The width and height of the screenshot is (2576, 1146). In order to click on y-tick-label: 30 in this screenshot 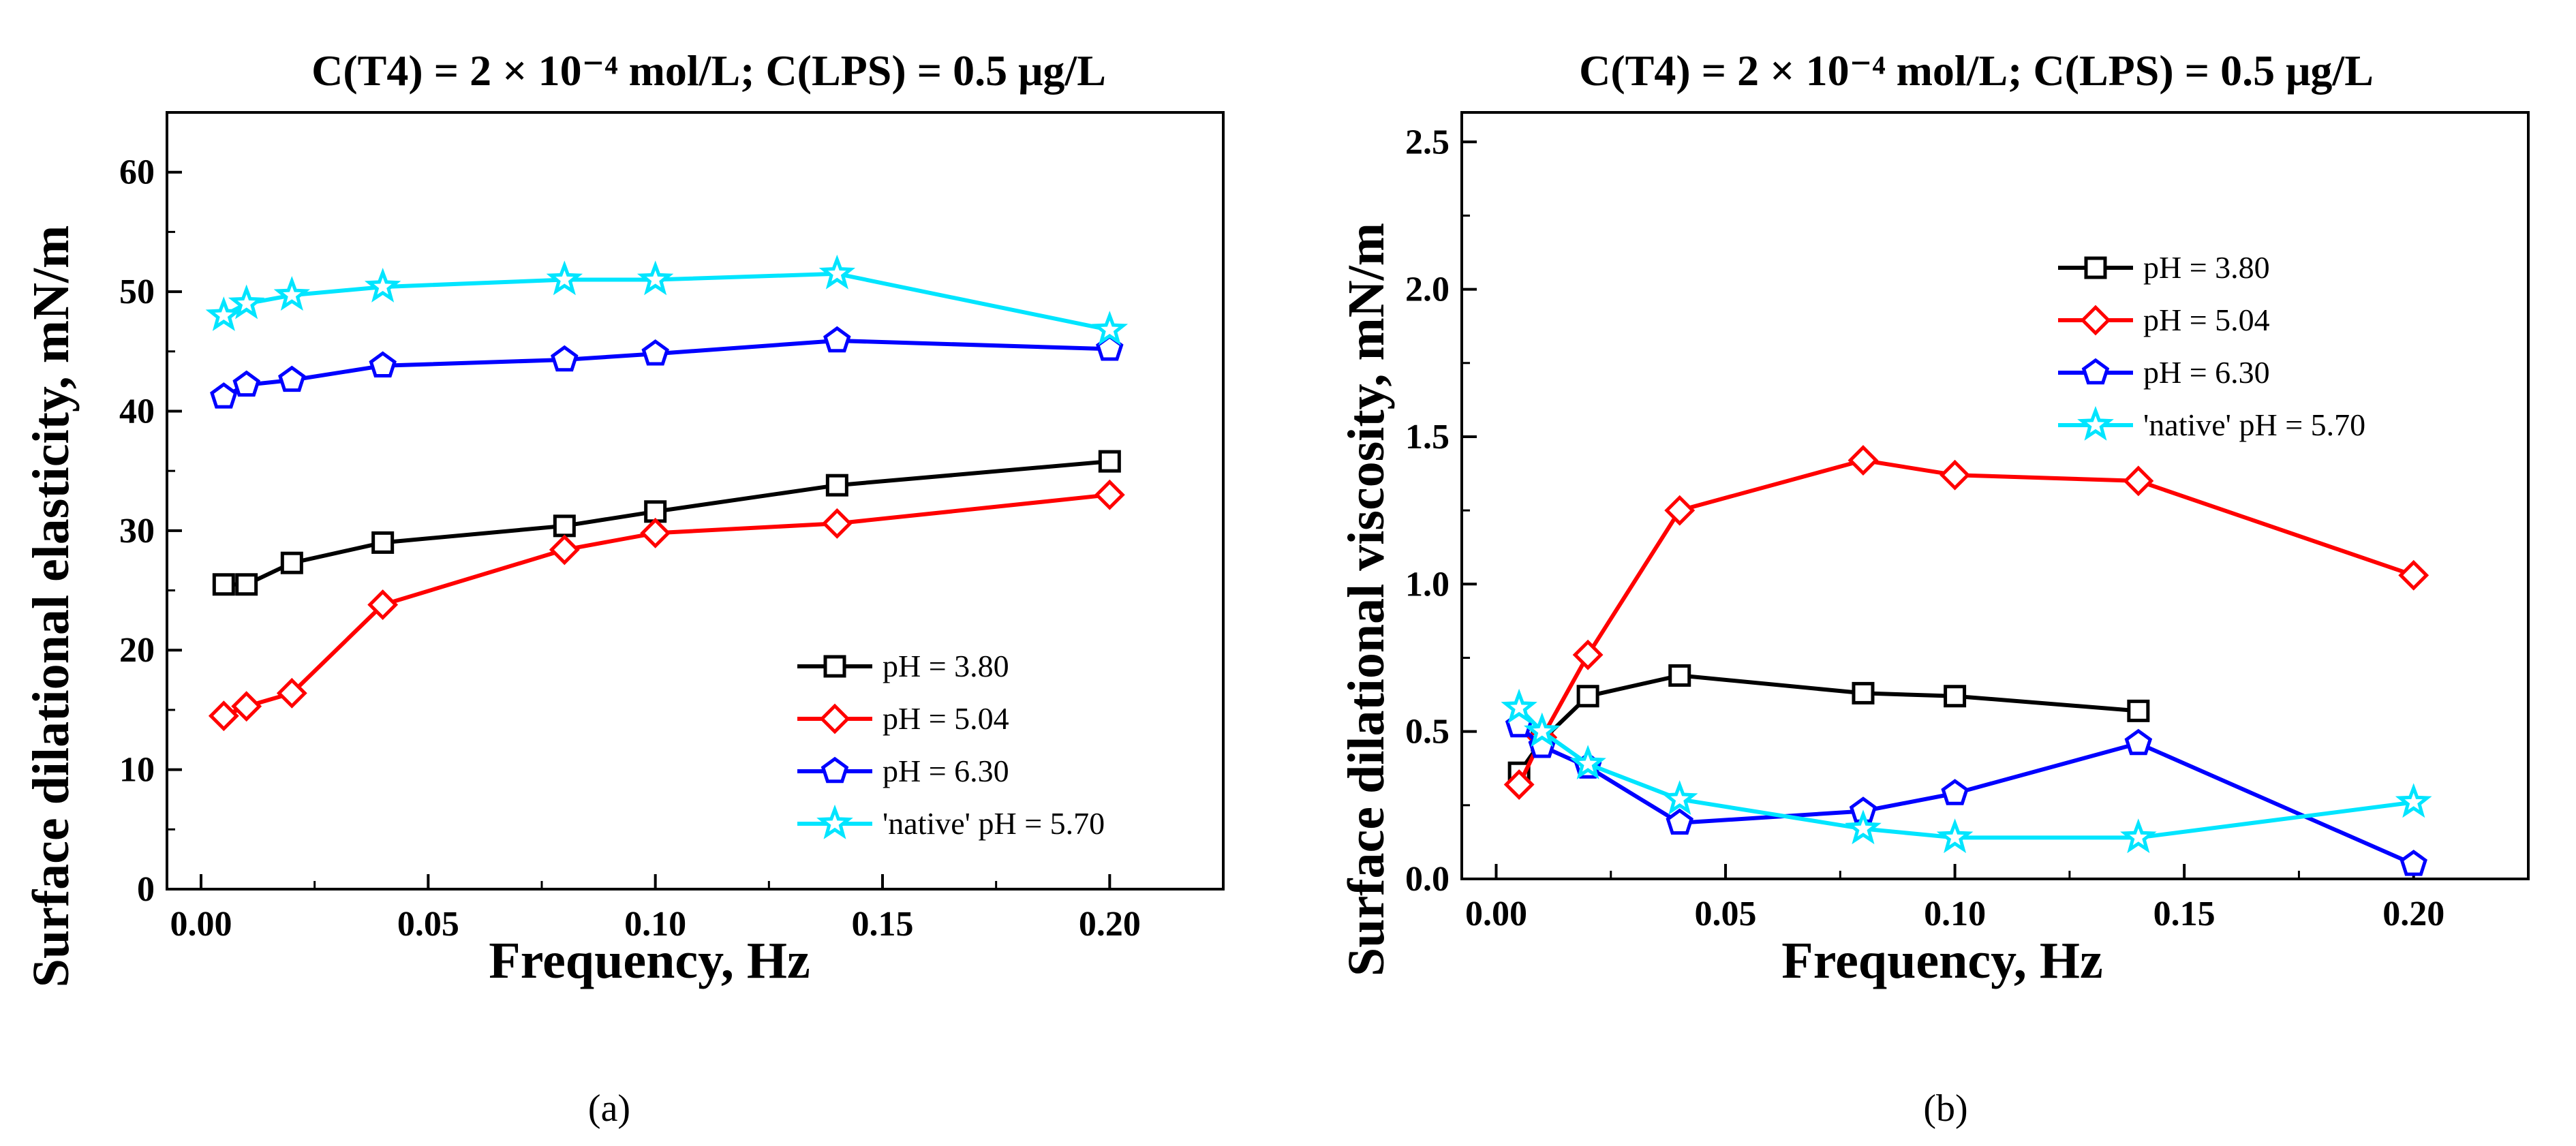, I will do `click(137, 531)`.